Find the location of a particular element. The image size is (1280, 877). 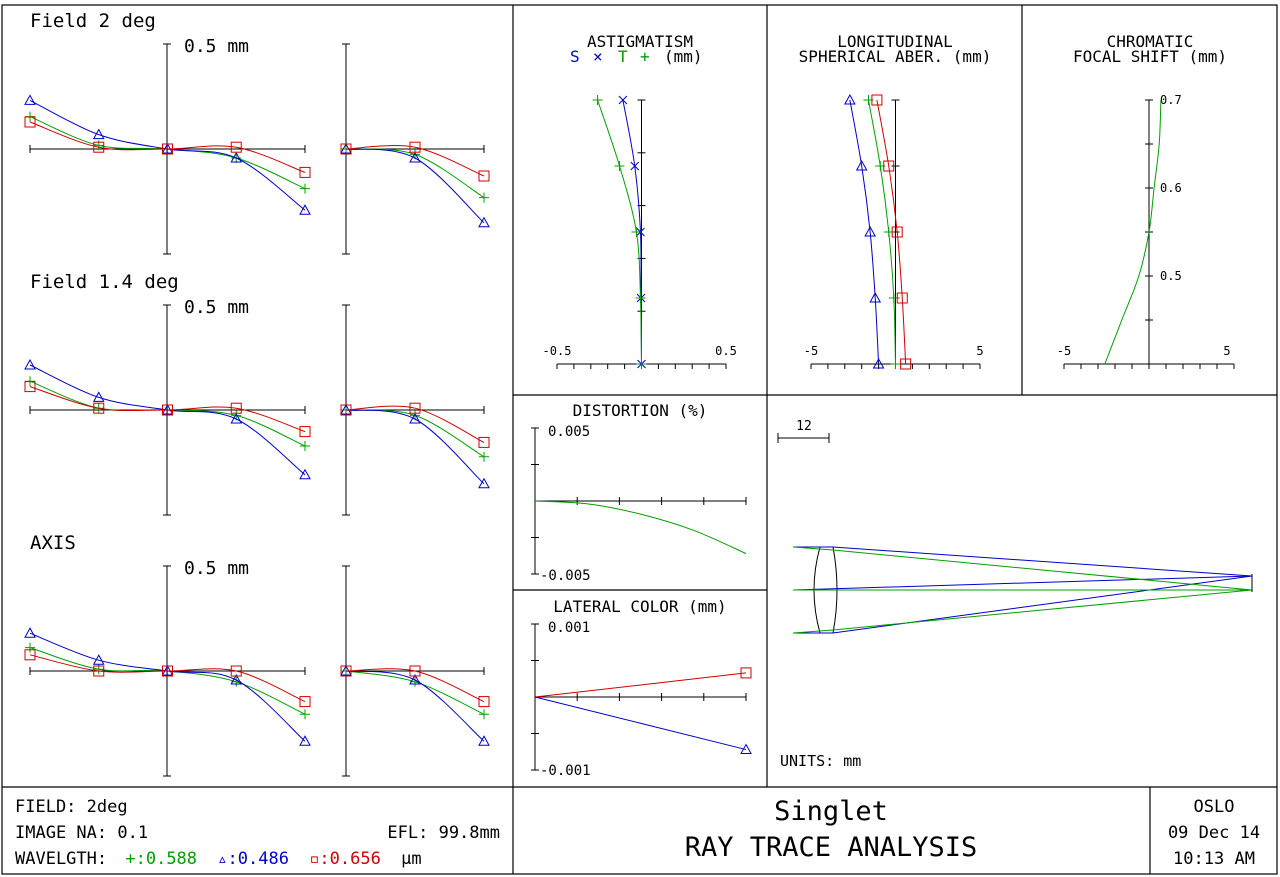

field-title-axis: AXIS is located at coordinates (53, 543).